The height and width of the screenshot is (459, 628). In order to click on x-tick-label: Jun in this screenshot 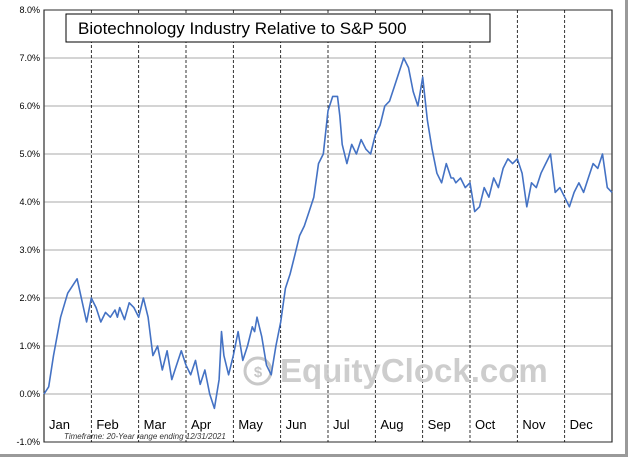, I will do `click(296, 424)`.